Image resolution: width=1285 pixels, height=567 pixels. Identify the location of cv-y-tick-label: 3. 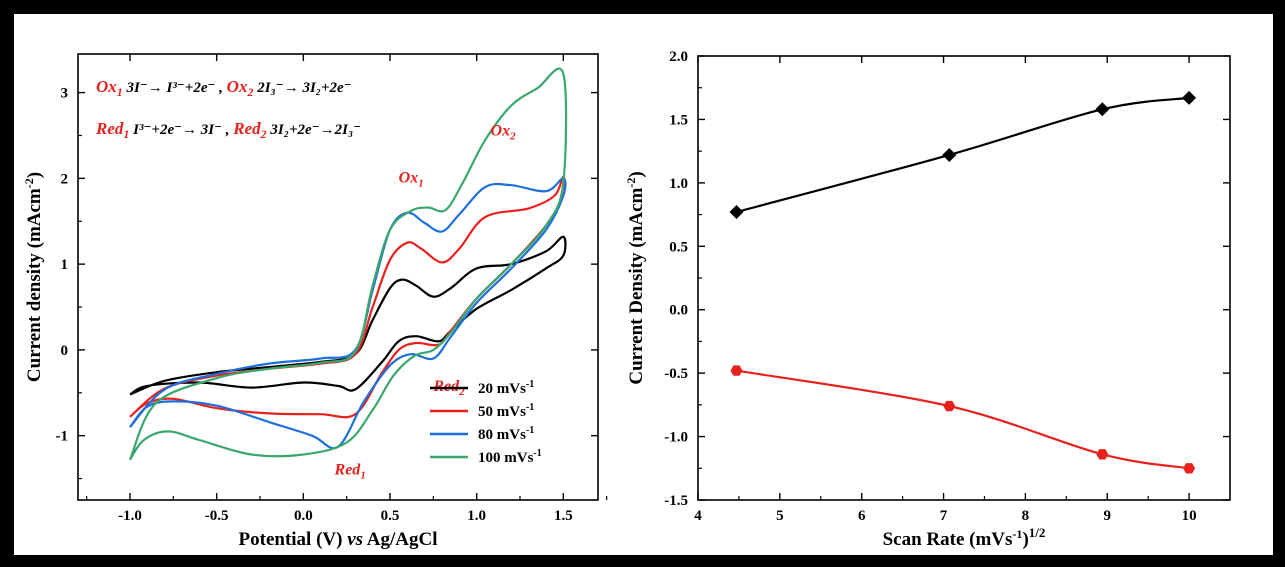
(65, 94).